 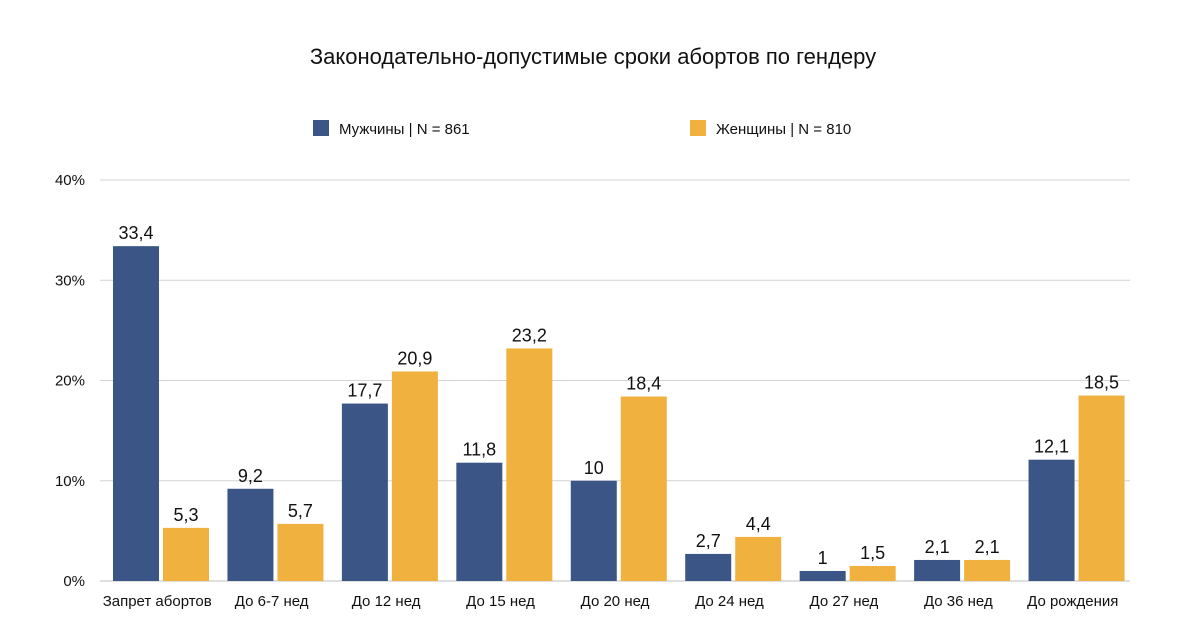 I want to click on y-tick-label: 30%, so click(x=70, y=280).